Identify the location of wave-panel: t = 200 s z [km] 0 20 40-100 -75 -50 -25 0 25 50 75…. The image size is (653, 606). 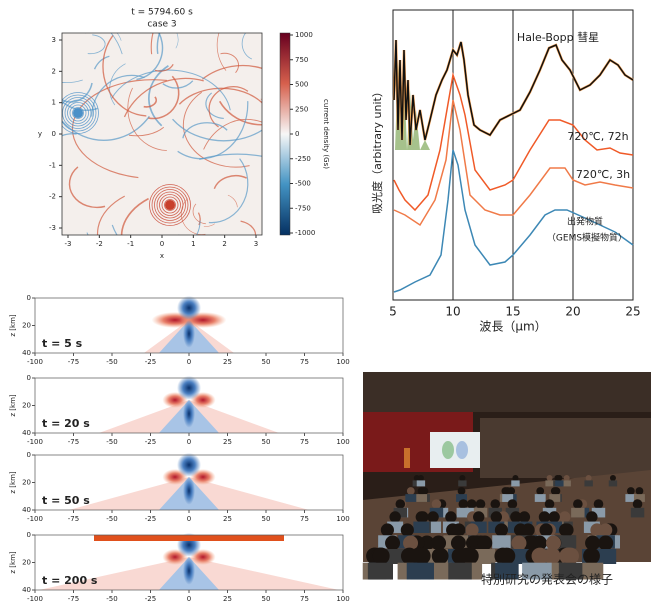
(179, 567).